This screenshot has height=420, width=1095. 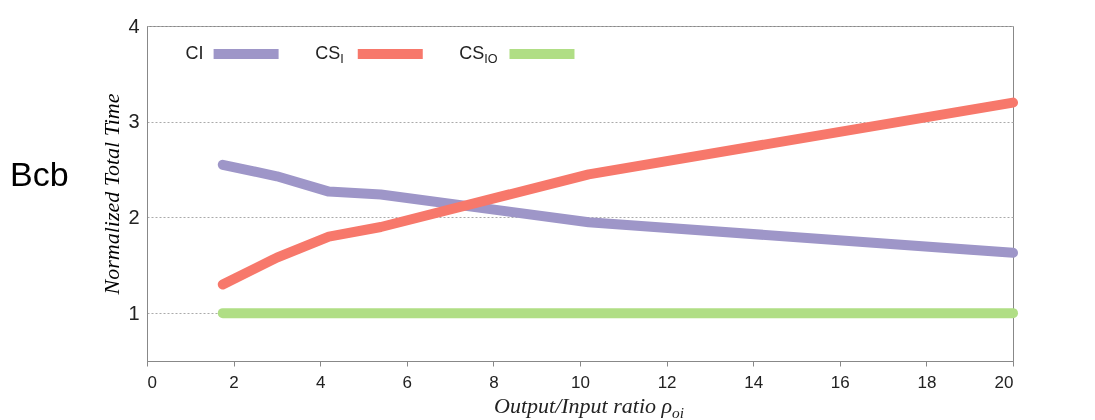 I want to click on y-tick-label: 1, so click(x=134, y=312).